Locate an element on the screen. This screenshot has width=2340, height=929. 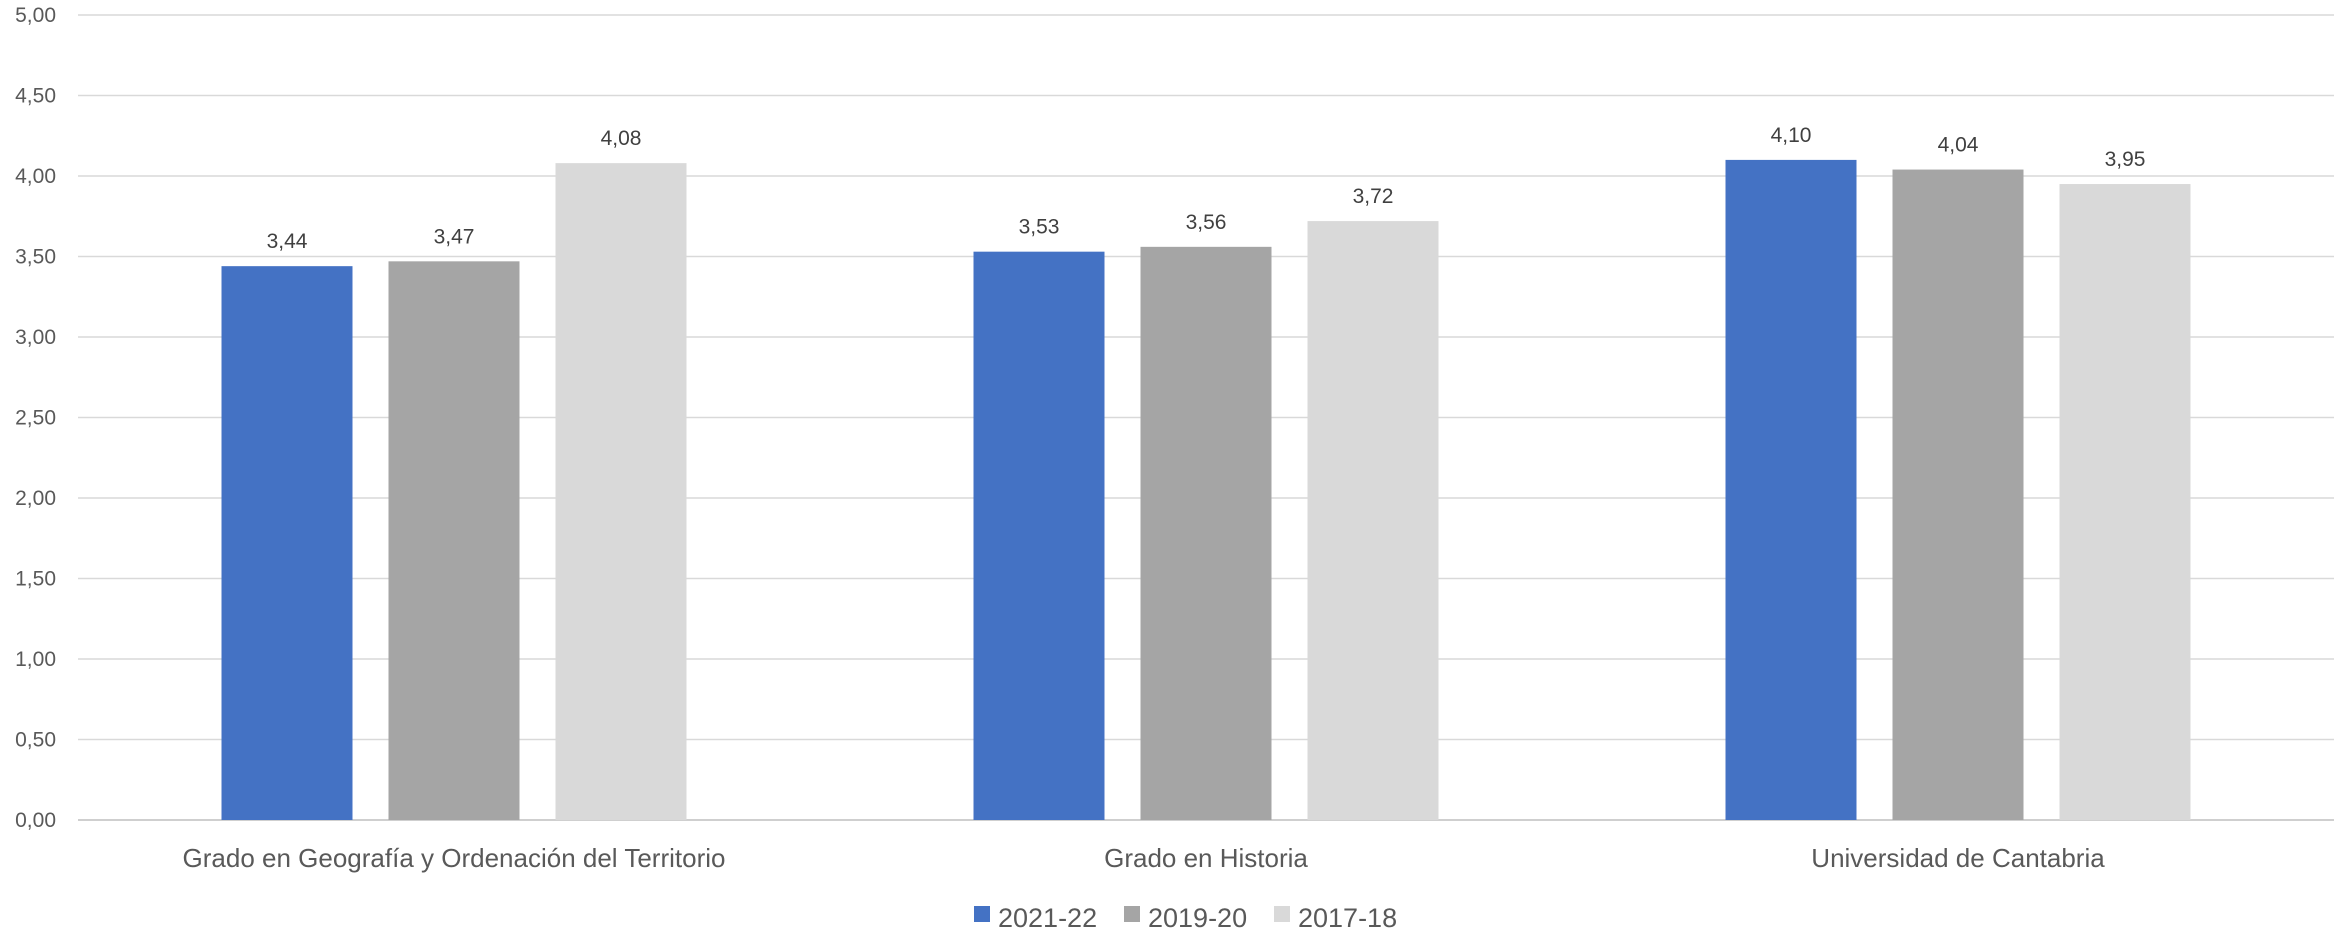
data-label: 4,08 is located at coordinates (621, 138).